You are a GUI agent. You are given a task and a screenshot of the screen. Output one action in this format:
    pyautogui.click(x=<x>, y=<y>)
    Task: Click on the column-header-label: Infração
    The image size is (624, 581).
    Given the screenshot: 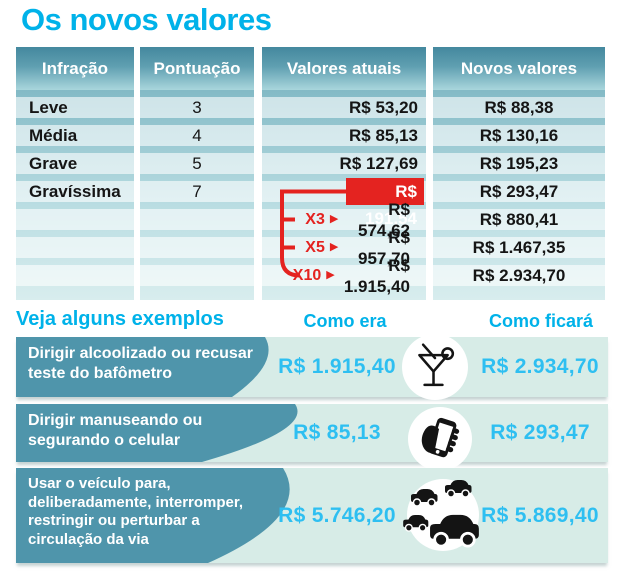 What is the action you would take?
    pyautogui.click(x=75, y=68)
    